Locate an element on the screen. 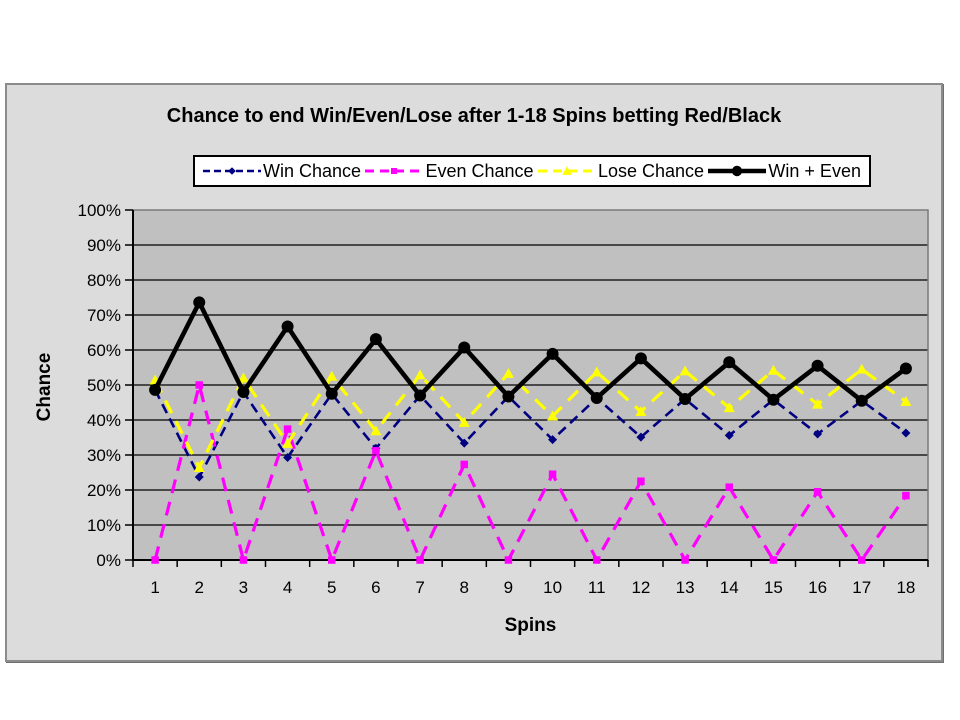  x-tick-label: 13 is located at coordinates (685, 587).